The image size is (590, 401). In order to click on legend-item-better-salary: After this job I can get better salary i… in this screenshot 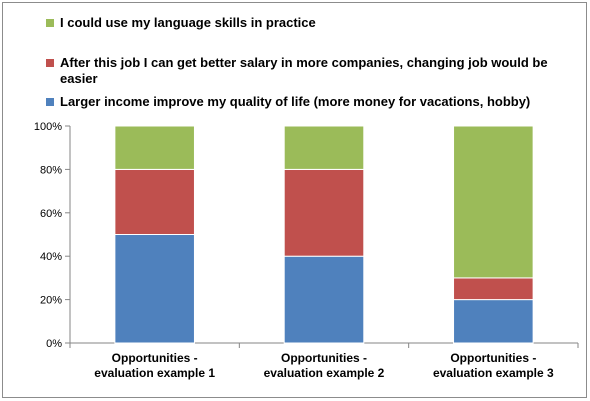, I will do `click(306, 71)`.